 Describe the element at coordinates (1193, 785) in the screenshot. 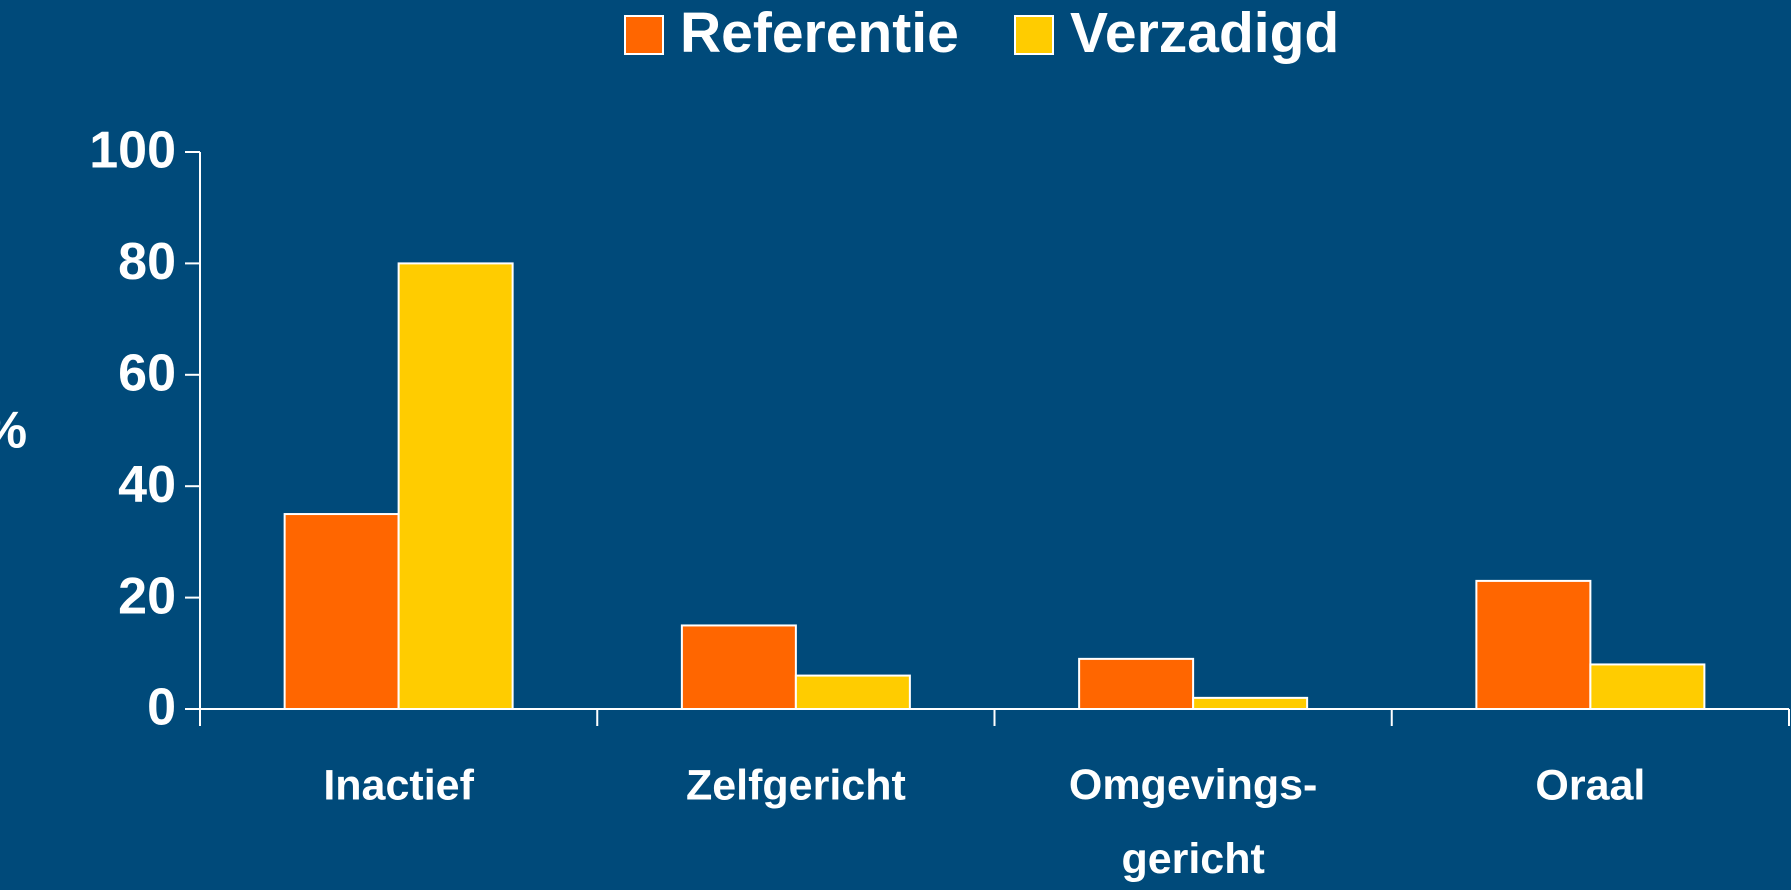

I see `x-tick-label-line: Omgevings-` at that location.